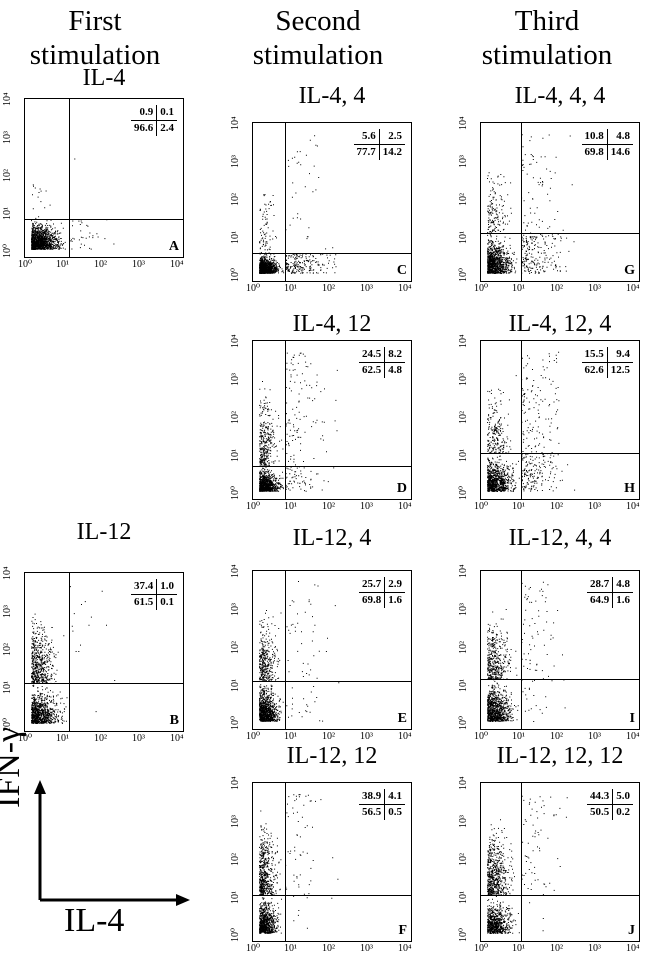 This screenshot has height=955, width=656. Describe the element at coordinates (560, 756) in the screenshot. I see `panel-title: IL-12, 12, 12` at that location.